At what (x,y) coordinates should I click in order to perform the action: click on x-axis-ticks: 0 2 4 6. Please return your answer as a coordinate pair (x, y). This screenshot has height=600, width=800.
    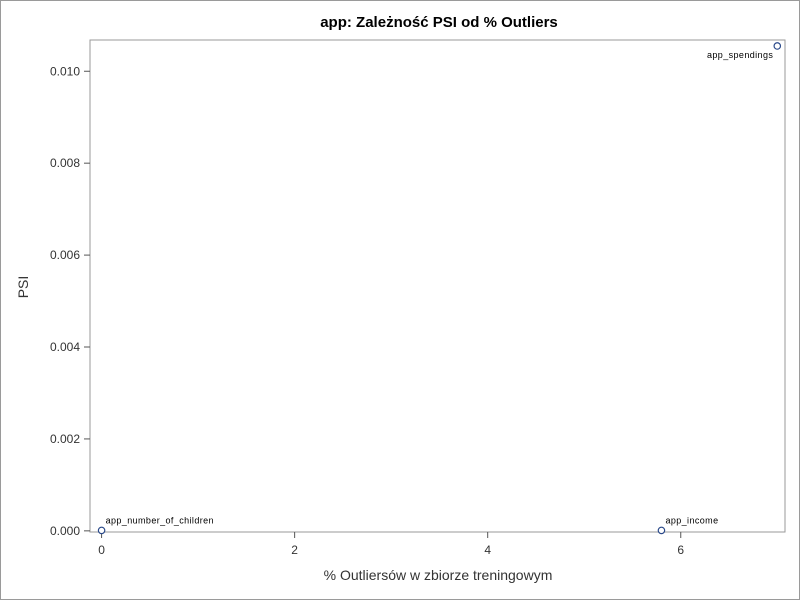
    Looking at the image, I should click on (391, 544).